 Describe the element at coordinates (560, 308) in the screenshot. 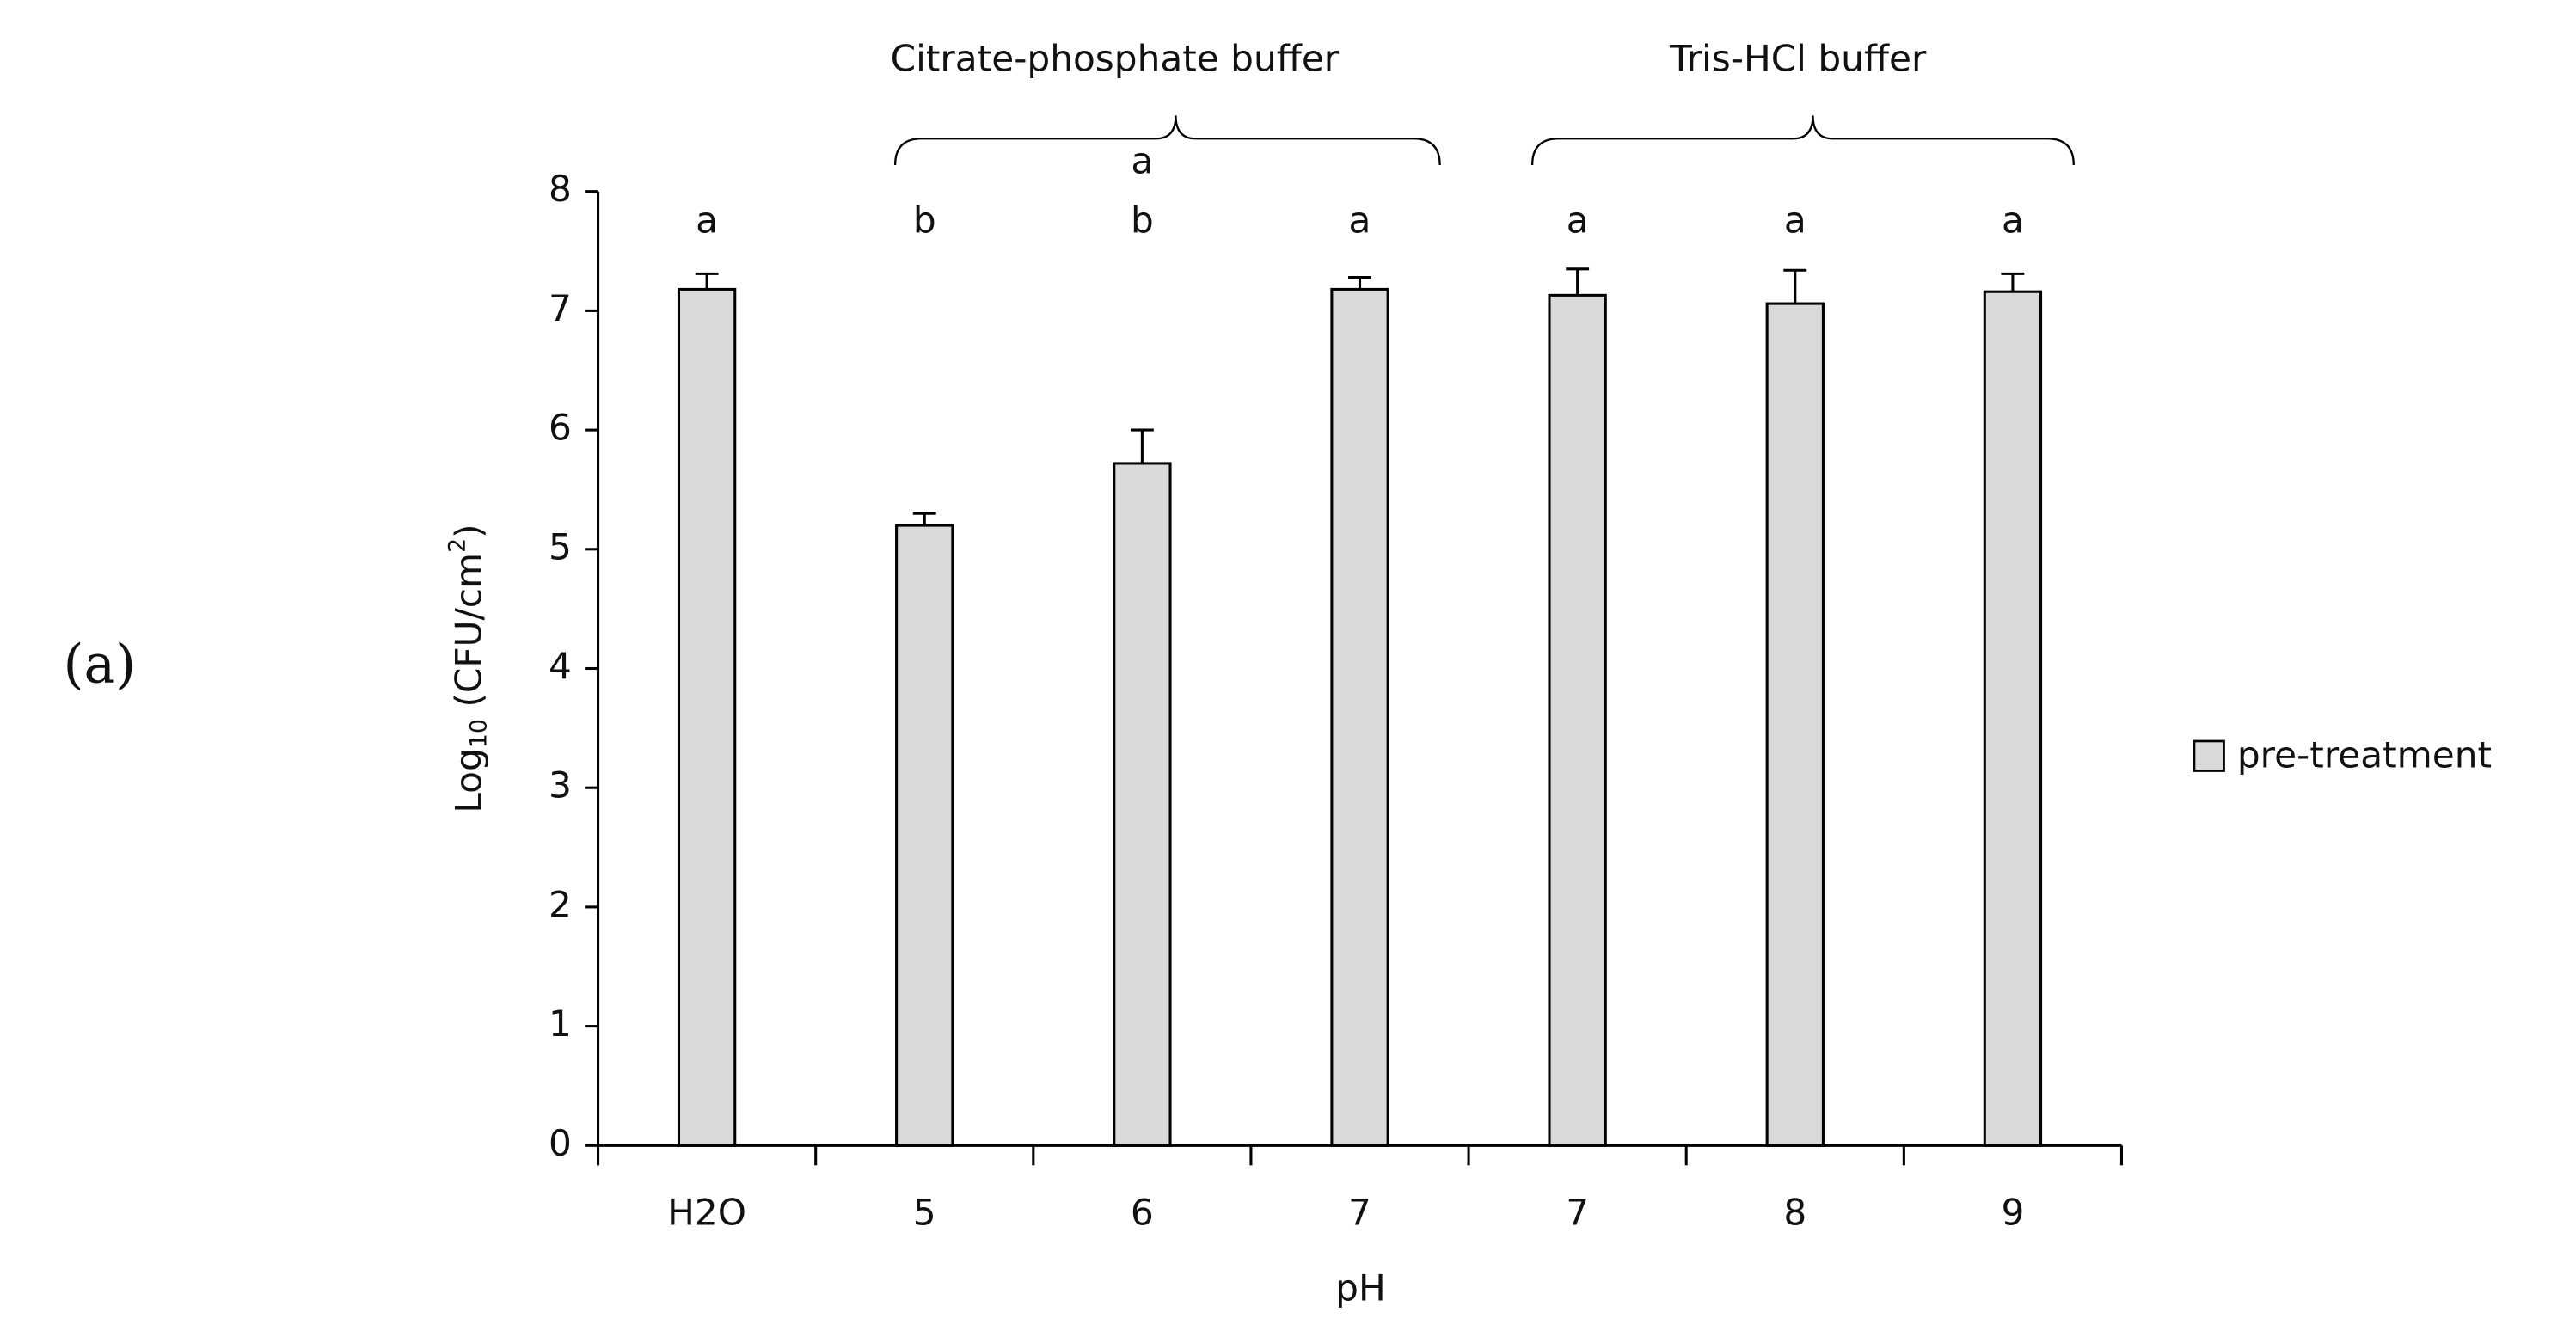

I see `y-tick-label: 7` at that location.